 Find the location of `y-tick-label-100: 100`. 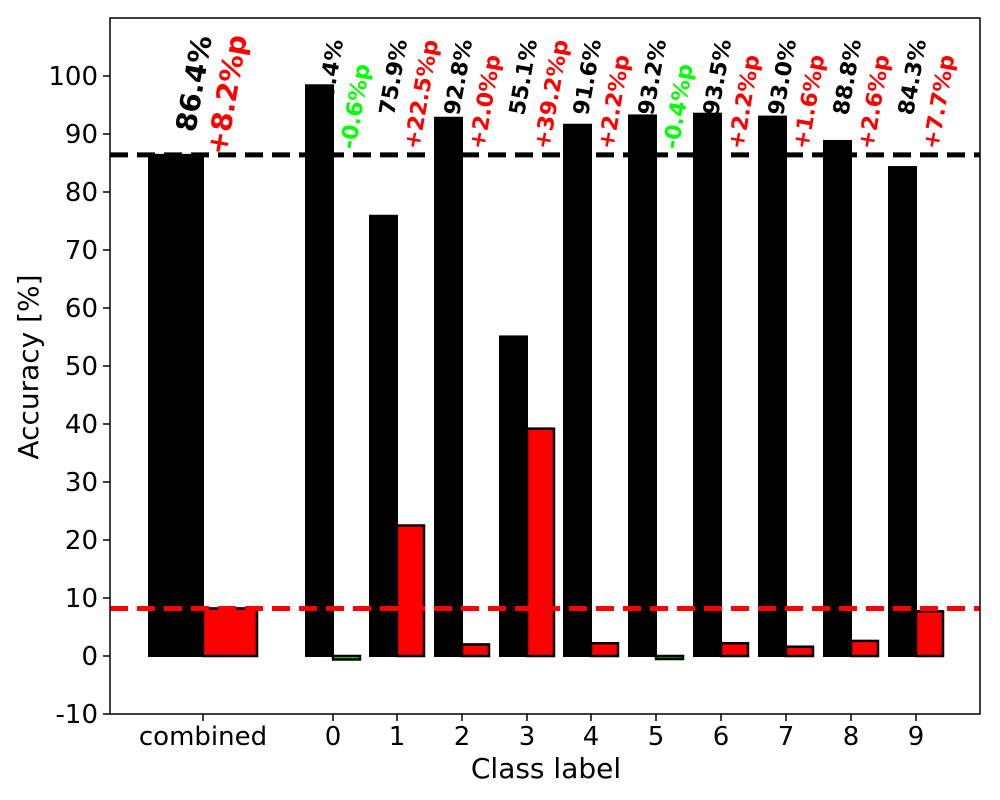

y-tick-label-100: 100 is located at coordinates (73, 77).